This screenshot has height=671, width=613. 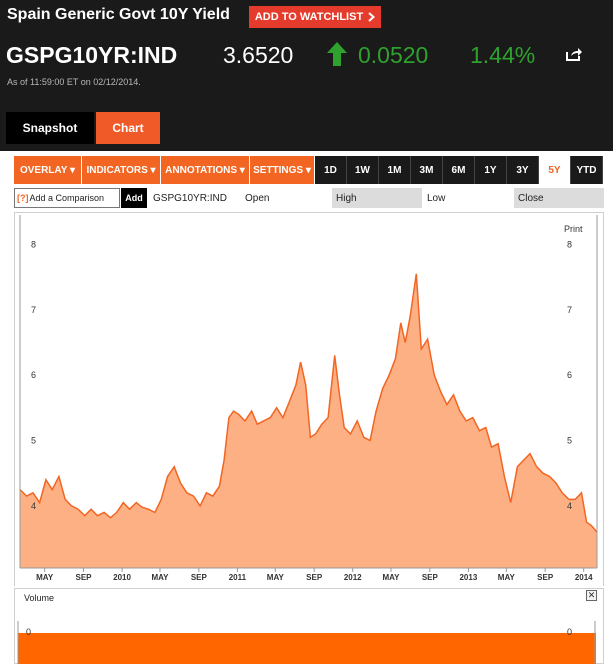 What do you see at coordinates (507, 577) in the screenshot?
I see `x-tick-12: MAY` at bounding box center [507, 577].